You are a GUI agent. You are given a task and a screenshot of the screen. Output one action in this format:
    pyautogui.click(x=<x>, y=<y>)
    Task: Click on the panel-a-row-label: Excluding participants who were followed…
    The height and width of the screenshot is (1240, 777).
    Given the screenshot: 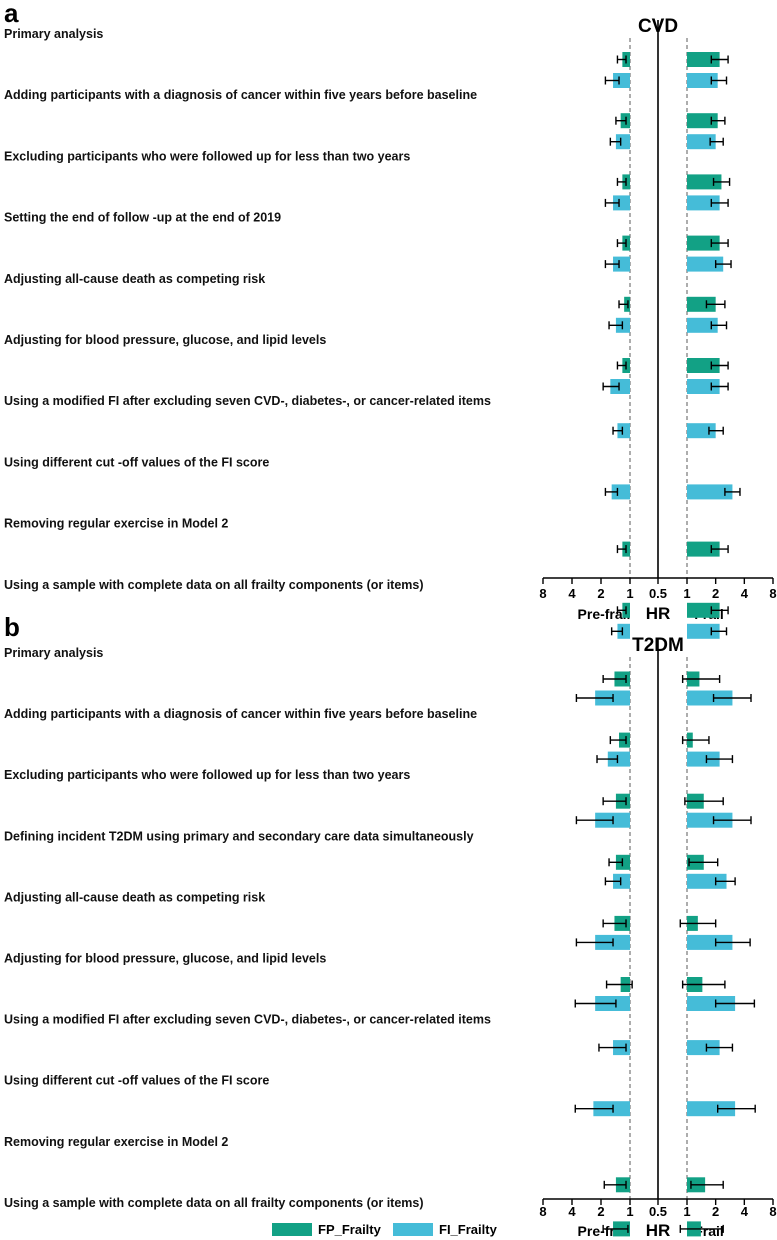 What is the action you would take?
    pyautogui.click(x=207, y=156)
    